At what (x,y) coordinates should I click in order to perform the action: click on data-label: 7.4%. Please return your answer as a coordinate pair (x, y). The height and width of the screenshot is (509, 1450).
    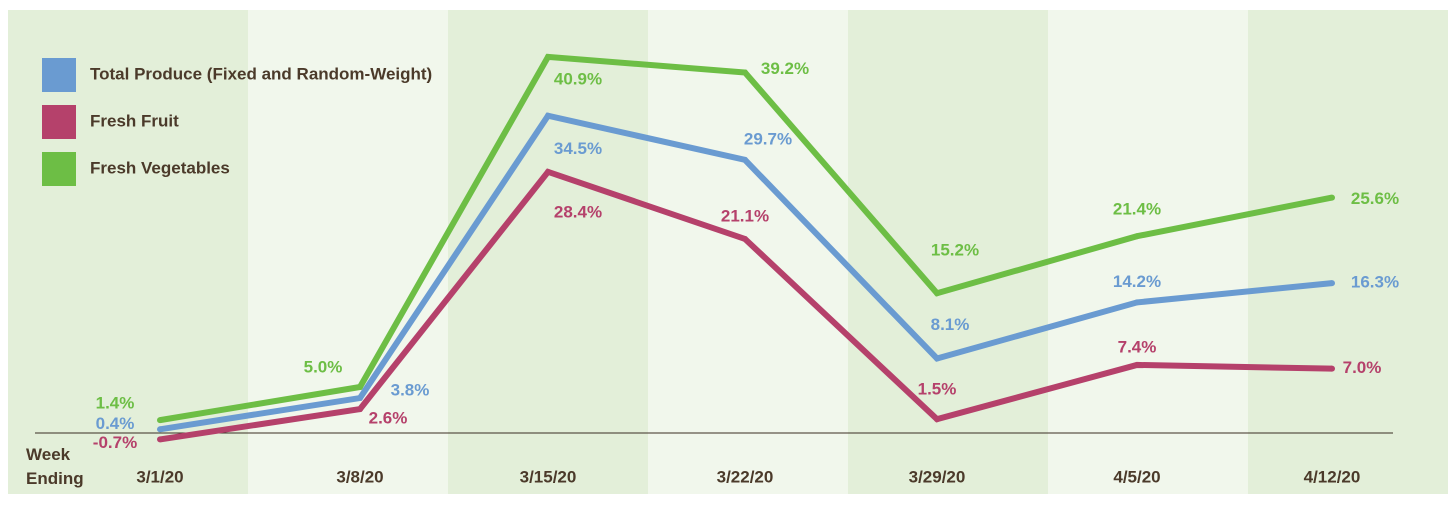
    Looking at the image, I should click on (1137, 346).